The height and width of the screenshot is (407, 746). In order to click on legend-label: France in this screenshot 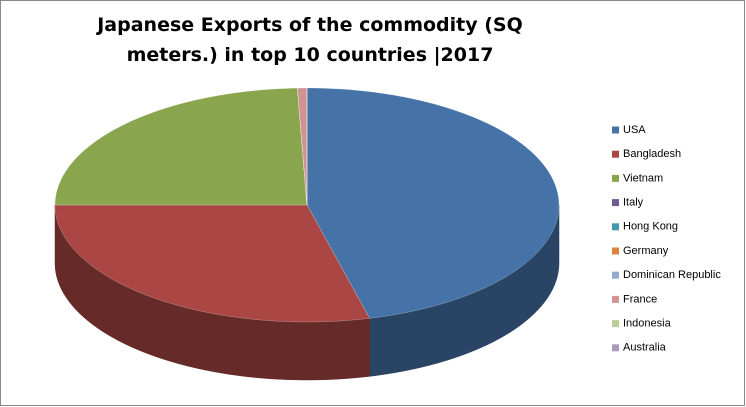, I will do `click(640, 299)`.